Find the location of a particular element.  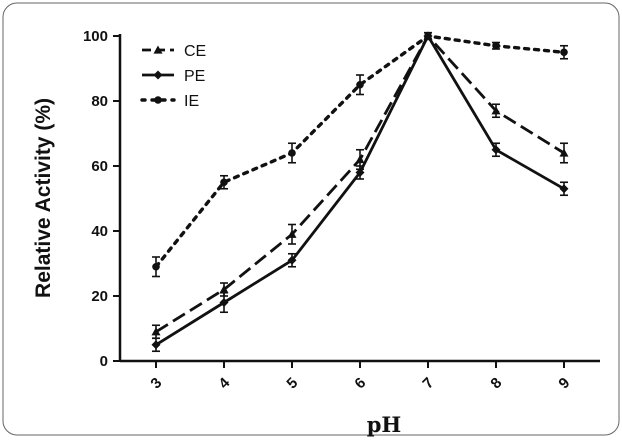

y-tick-label: 20 is located at coordinates (99, 296).